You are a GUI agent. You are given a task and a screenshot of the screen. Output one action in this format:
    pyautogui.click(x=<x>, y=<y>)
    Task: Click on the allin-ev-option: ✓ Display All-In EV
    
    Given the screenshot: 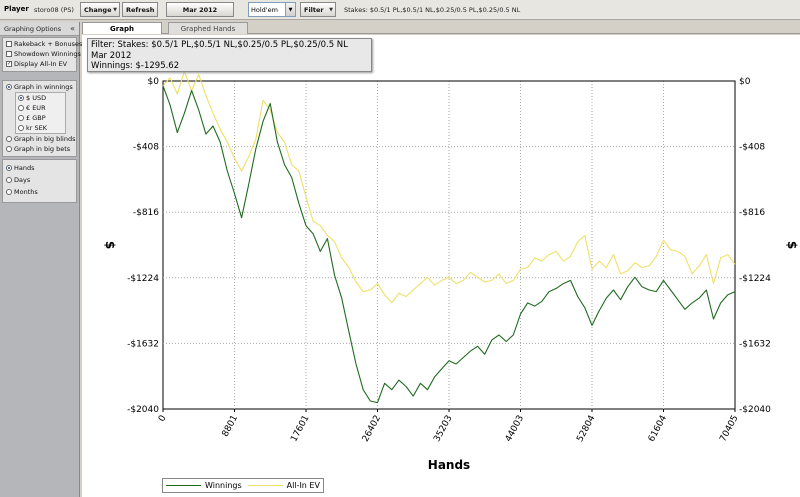 What is the action you would take?
    pyautogui.click(x=39, y=64)
    